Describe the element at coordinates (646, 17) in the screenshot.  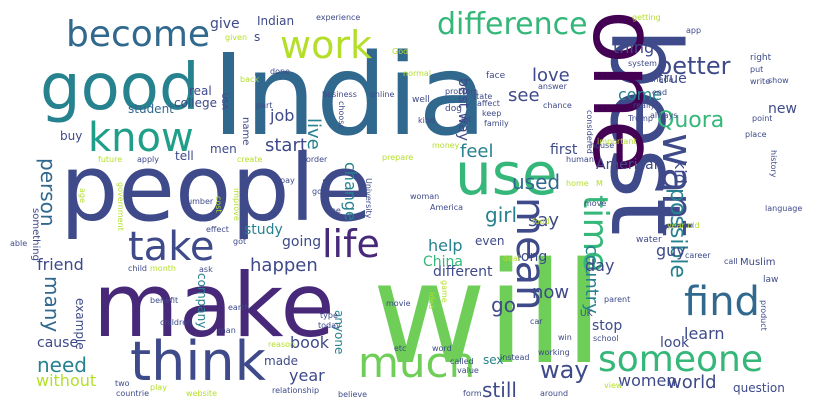
I see `word-getting: getting` at that location.